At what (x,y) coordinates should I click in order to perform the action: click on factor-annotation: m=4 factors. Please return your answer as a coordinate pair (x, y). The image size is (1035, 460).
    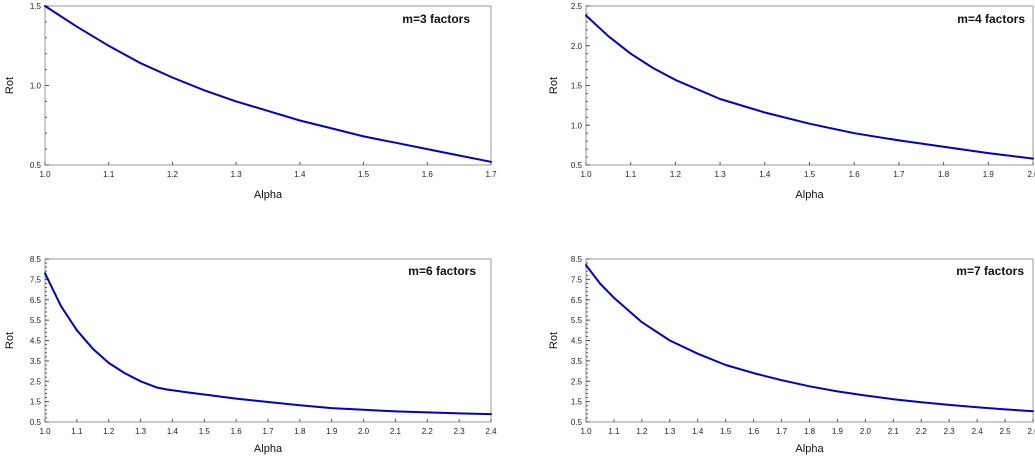
    Looking at the image, I should click on (991, 19).